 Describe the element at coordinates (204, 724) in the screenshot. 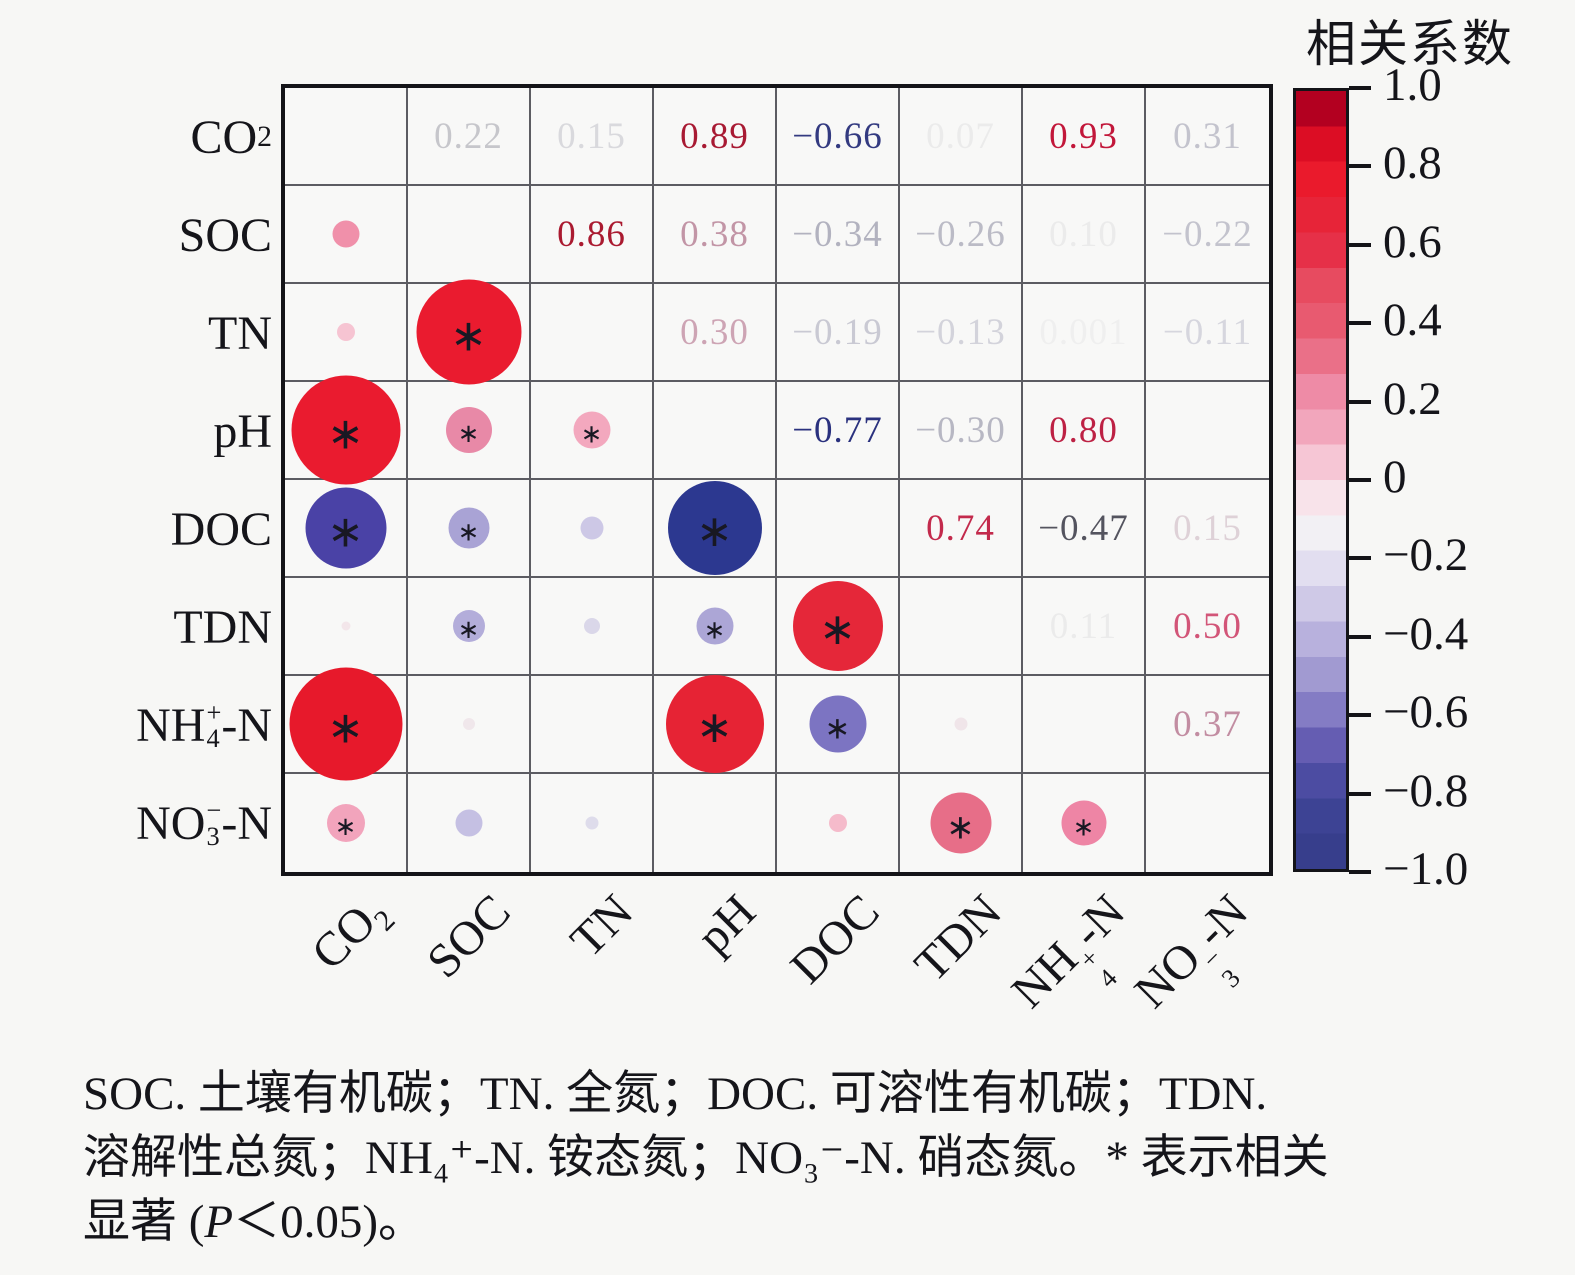

I see `row-label-nh4-n: NH +4 -N` at that location.